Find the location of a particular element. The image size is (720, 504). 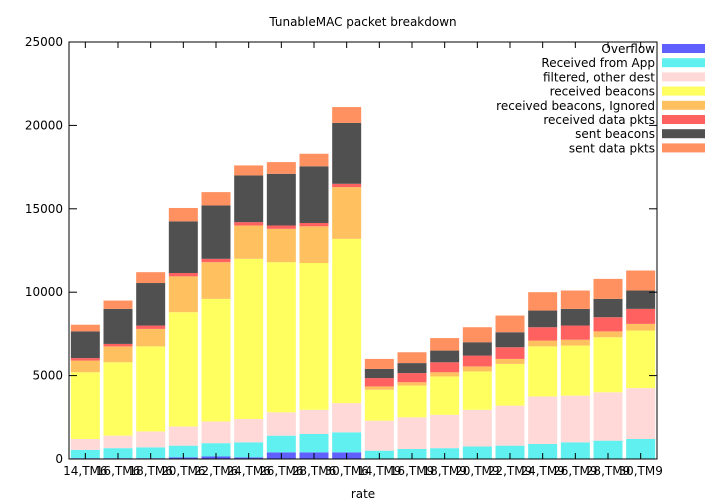

x-tick-label: 14,TM9 is located at coordinates (379, 471).